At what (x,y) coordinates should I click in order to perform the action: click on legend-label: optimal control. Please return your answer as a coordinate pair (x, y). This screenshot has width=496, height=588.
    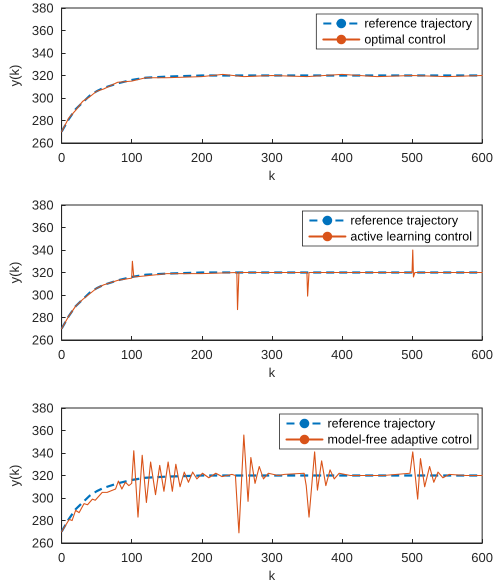
    Looking at the image, I should click on (405, 39).